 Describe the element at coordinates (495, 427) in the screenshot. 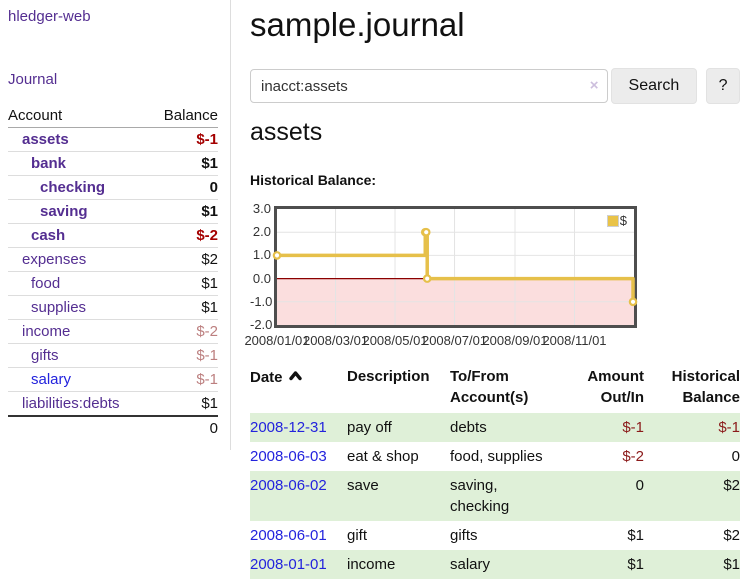

I see `register-row: 2008-12-31 pay off debts $-1 $-1` at that location.